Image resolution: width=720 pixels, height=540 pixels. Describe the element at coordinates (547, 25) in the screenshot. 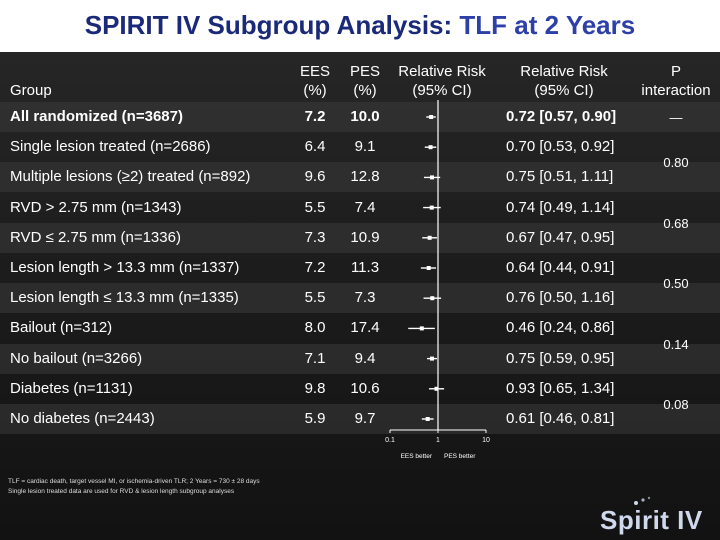

I see `title-accent: TLF at 2 Years` at that location.